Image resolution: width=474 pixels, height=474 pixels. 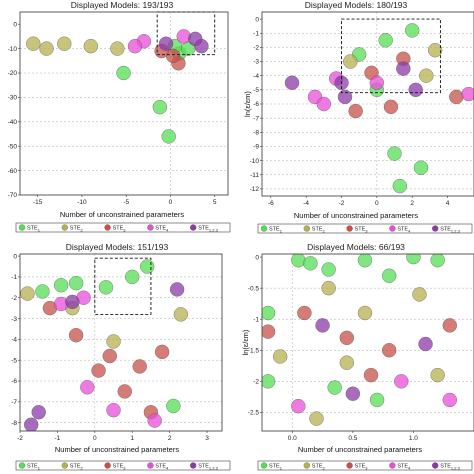 I want to click on y-tick-label: -8, so click(x=256, y=133).